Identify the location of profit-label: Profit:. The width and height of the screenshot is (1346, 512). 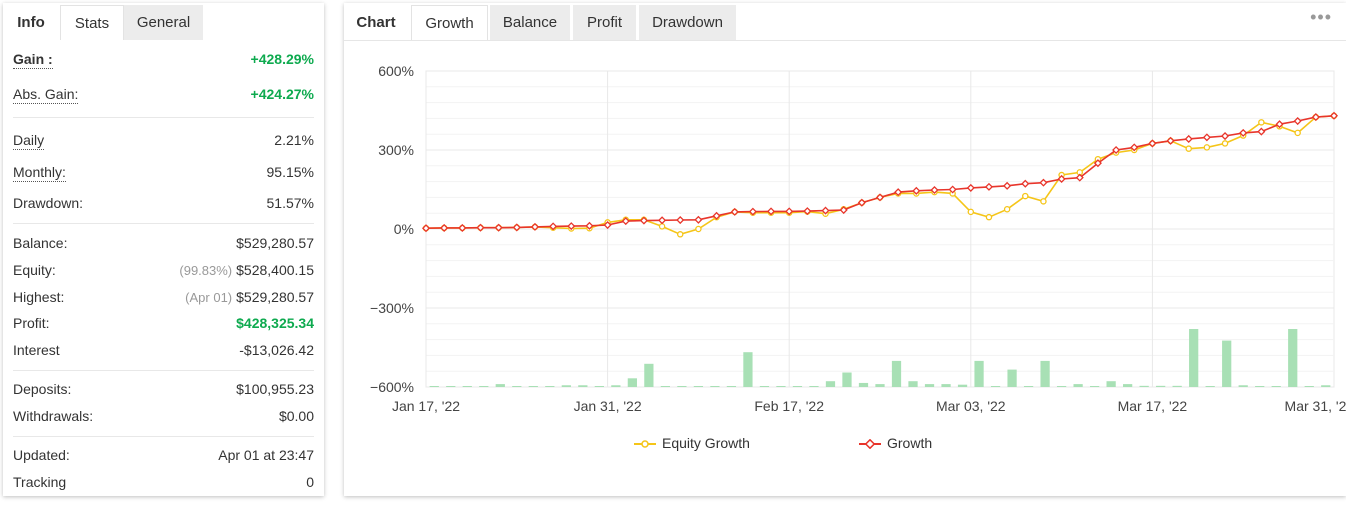
(31, 323).